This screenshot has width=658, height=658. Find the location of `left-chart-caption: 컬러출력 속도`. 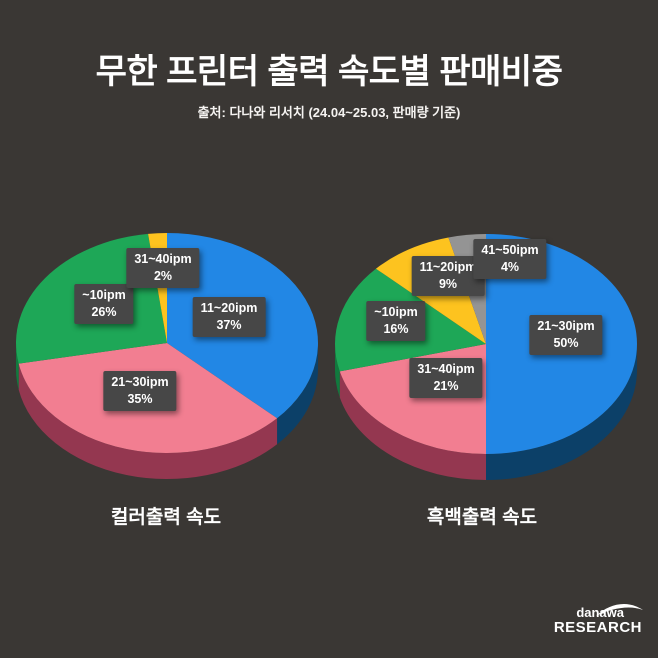

left-chart-caption: 컬러출력 속도 is located at coordinates (166, 517).